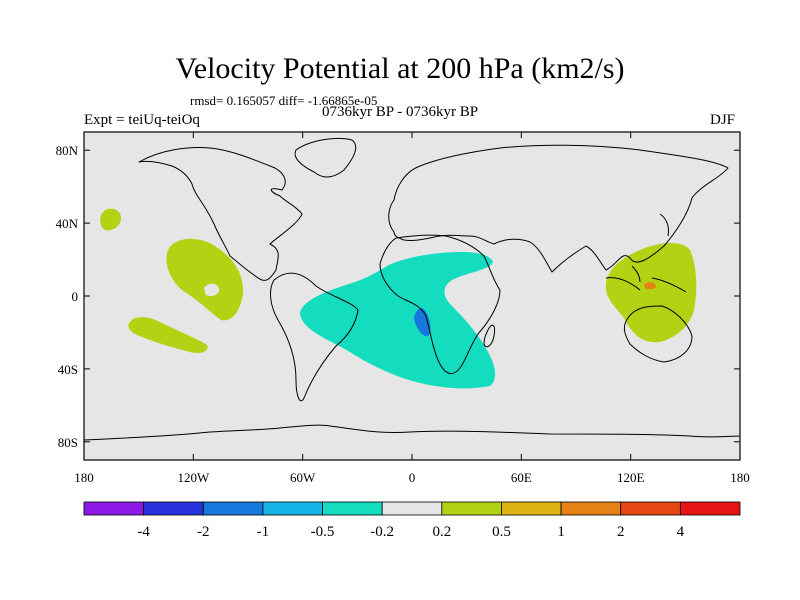 The image size is (800, 600). Describe the element at coordinates (382, 532) in the screenshot. I see `colorbar-label: -0.2` at that location.